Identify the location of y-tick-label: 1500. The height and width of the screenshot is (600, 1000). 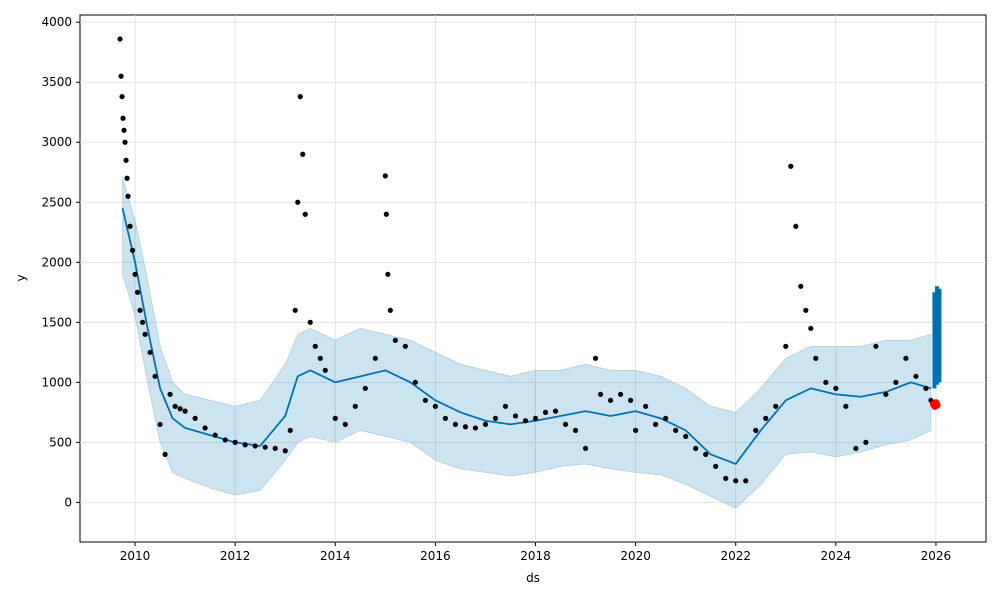
(56, 322).